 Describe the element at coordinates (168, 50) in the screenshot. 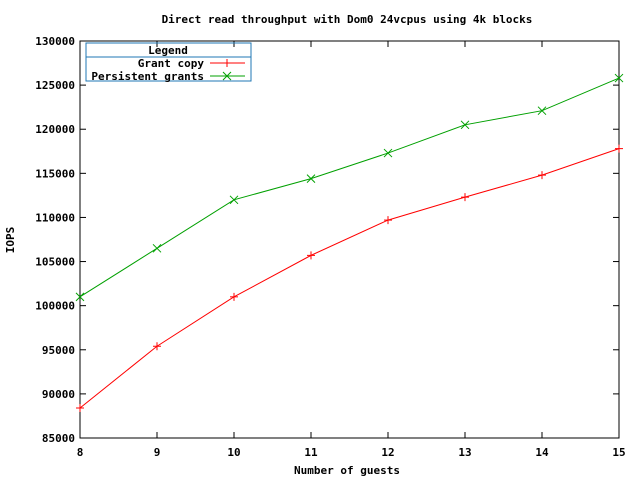

I see `legend-title: Legend` at that location.